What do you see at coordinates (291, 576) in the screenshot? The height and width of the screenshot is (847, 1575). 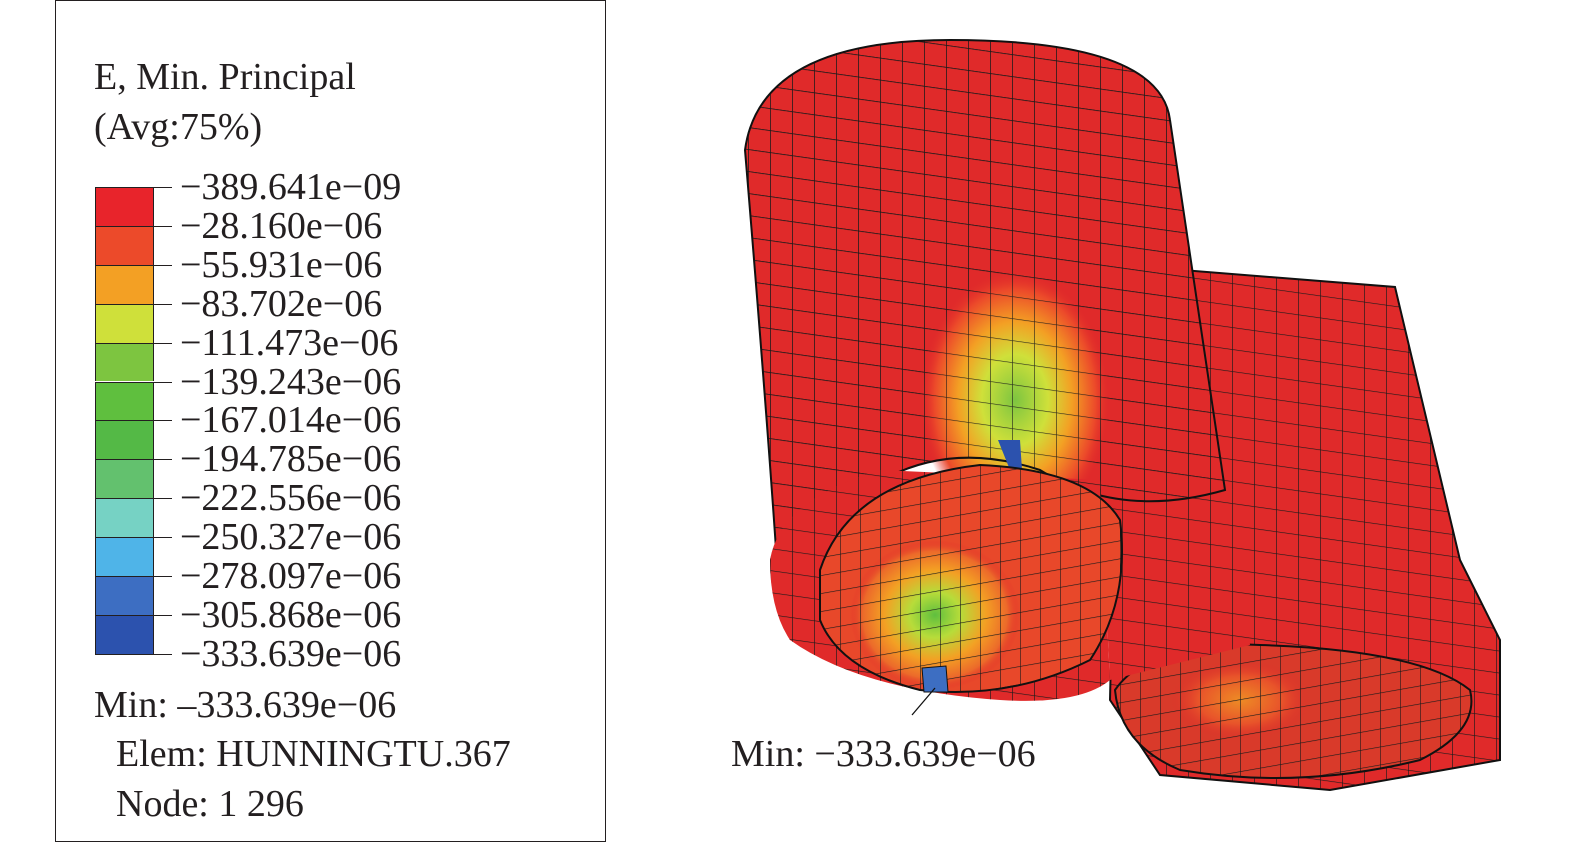 I see `legend-tick-label: −278.097e−06` at bounding box center [291, 576].